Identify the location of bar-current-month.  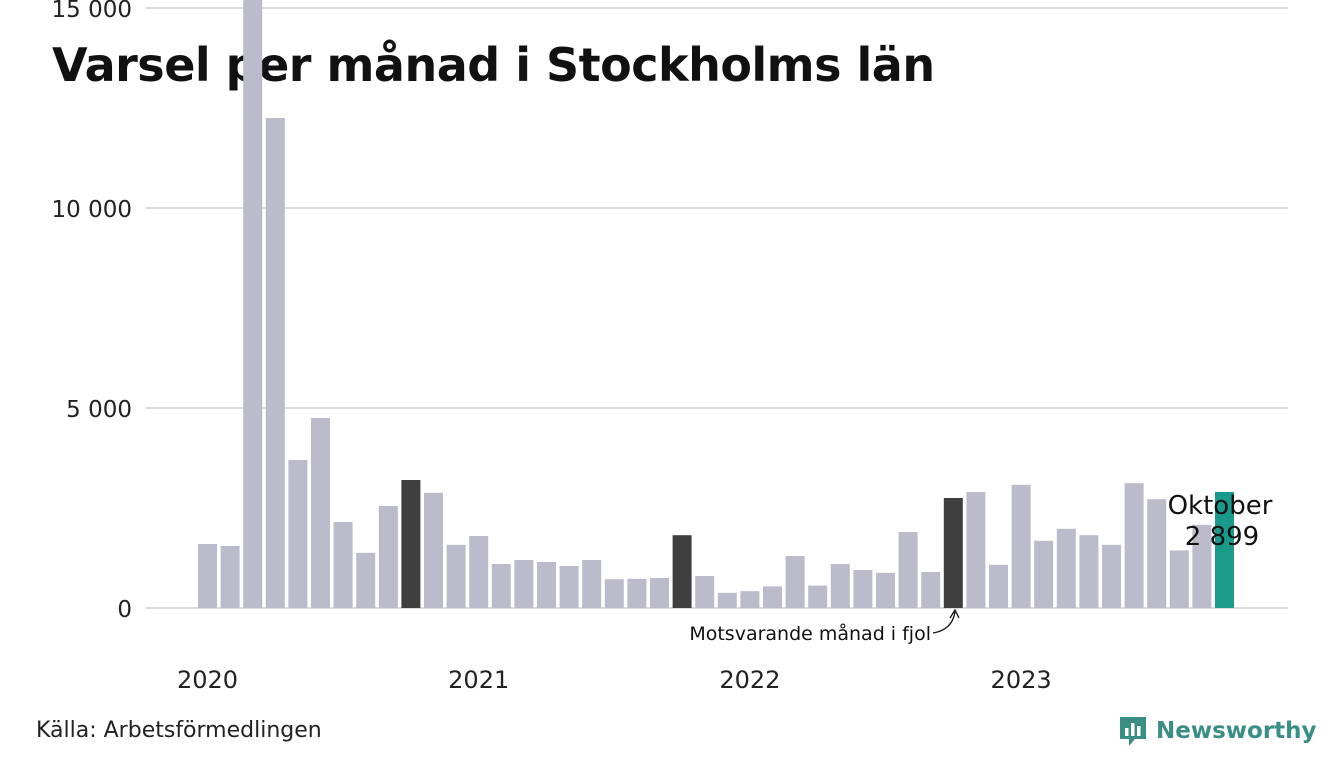
(1224, 550).